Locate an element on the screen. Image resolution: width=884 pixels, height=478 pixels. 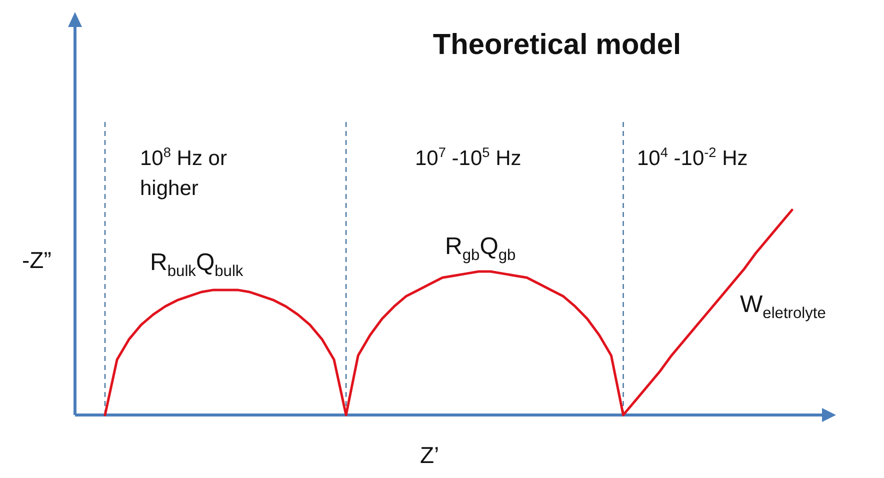
annotation: R$_{gb}$Q$_{gb}$ is located at coordinates (480, 249).